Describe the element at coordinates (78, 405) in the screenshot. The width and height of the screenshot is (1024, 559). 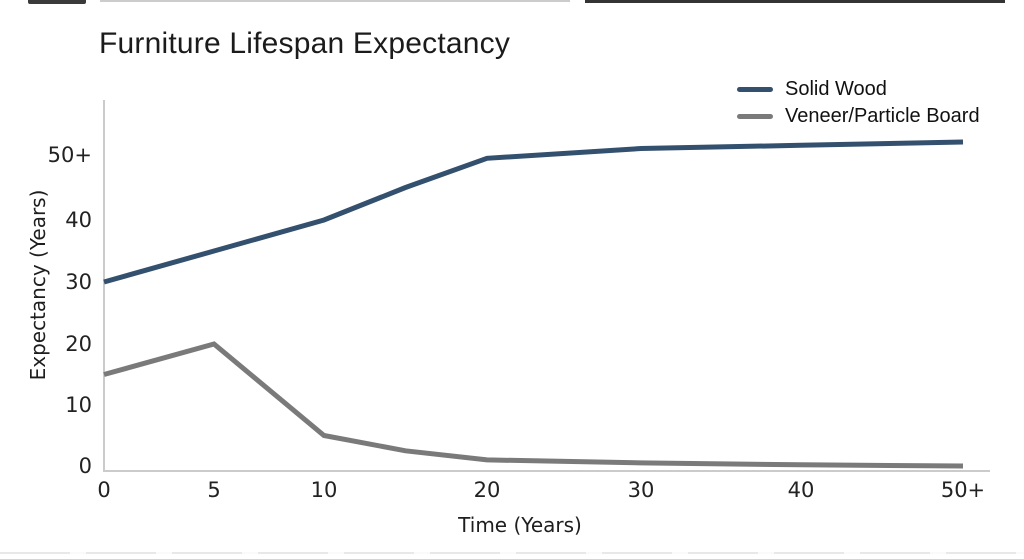
I see `y-tick-label-10: 10` at that location.